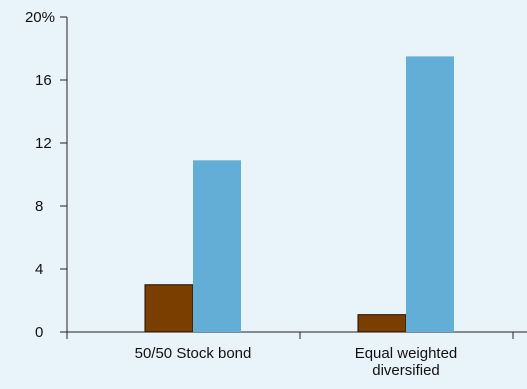 The image size is (527, 389). I want to click on y-tick-label: 0, so click(39, 332).